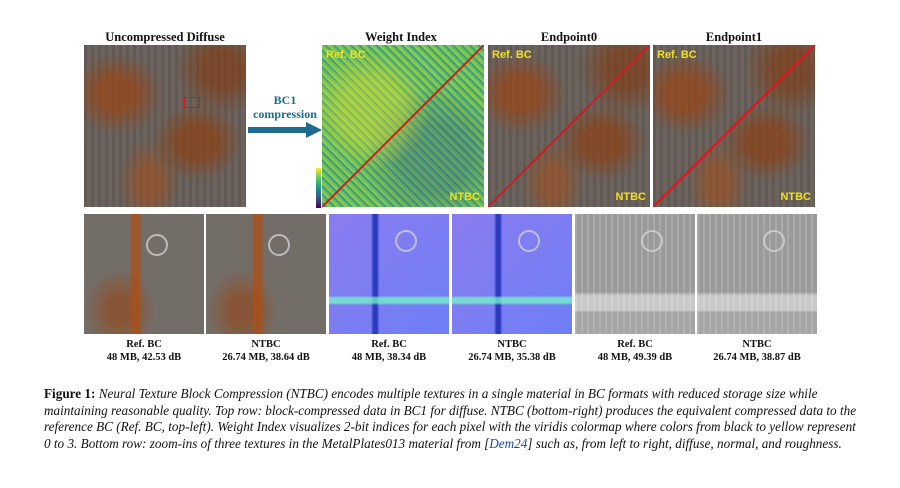 This screenshot has width=900, height=488. Describe the element at coordinates (508, 443) in the screenshot. I see `citation-link: Dem24` at that location.